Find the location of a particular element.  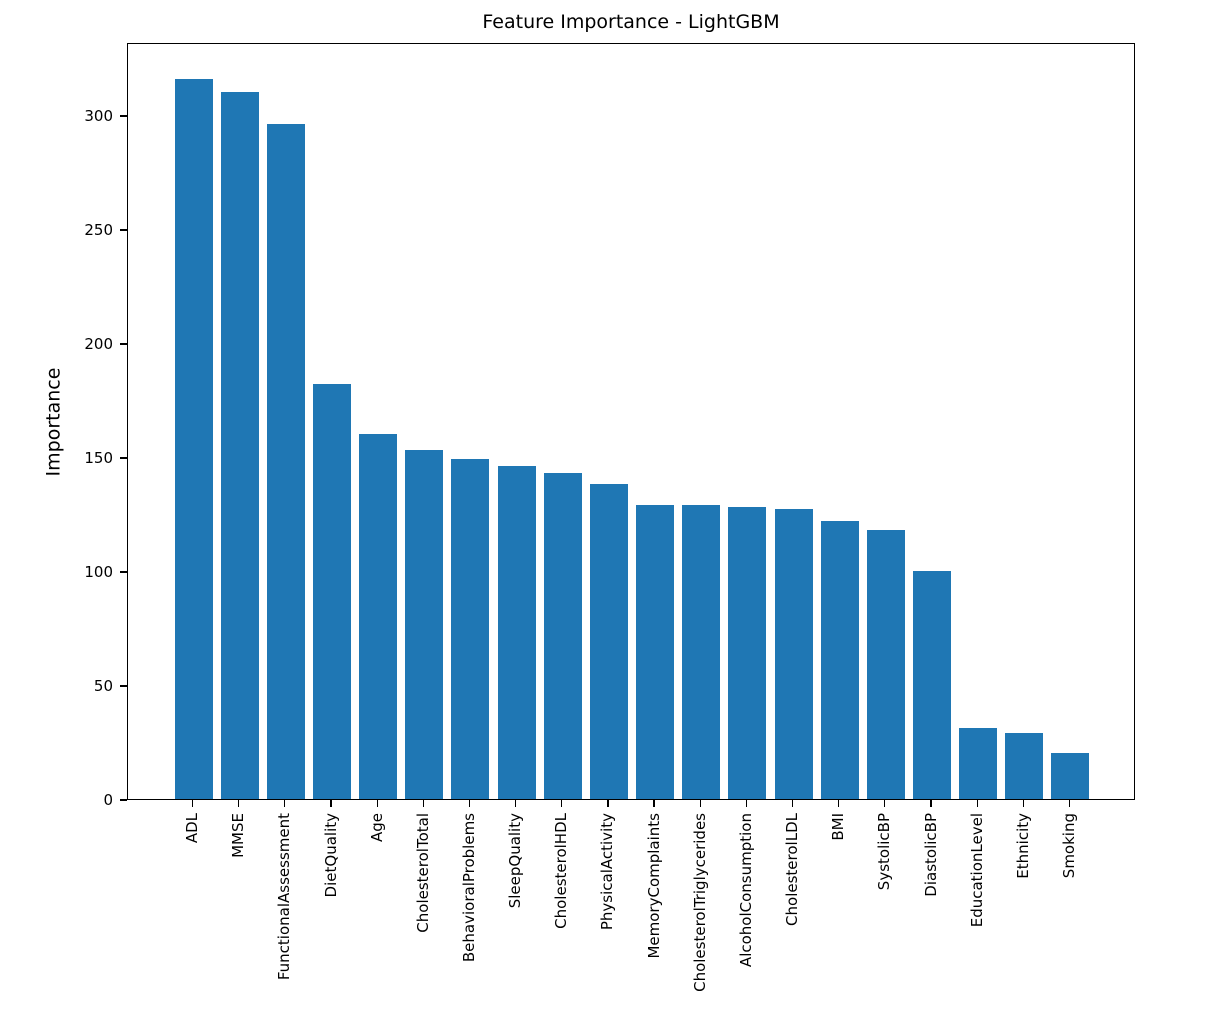

x-tick-label: DietQuality is located at coordinates (330, 855).